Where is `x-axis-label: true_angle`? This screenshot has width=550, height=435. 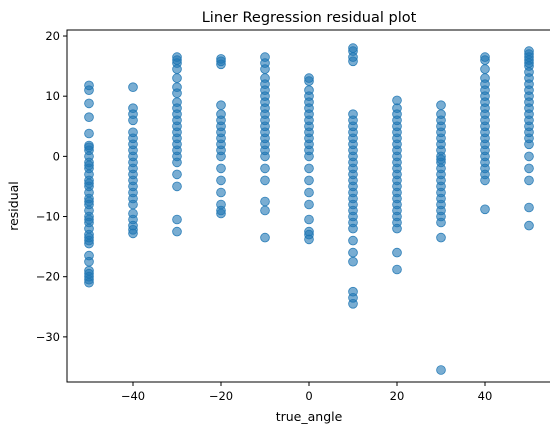 x-axis-label: true_angle is located at coordinates (309, 416).